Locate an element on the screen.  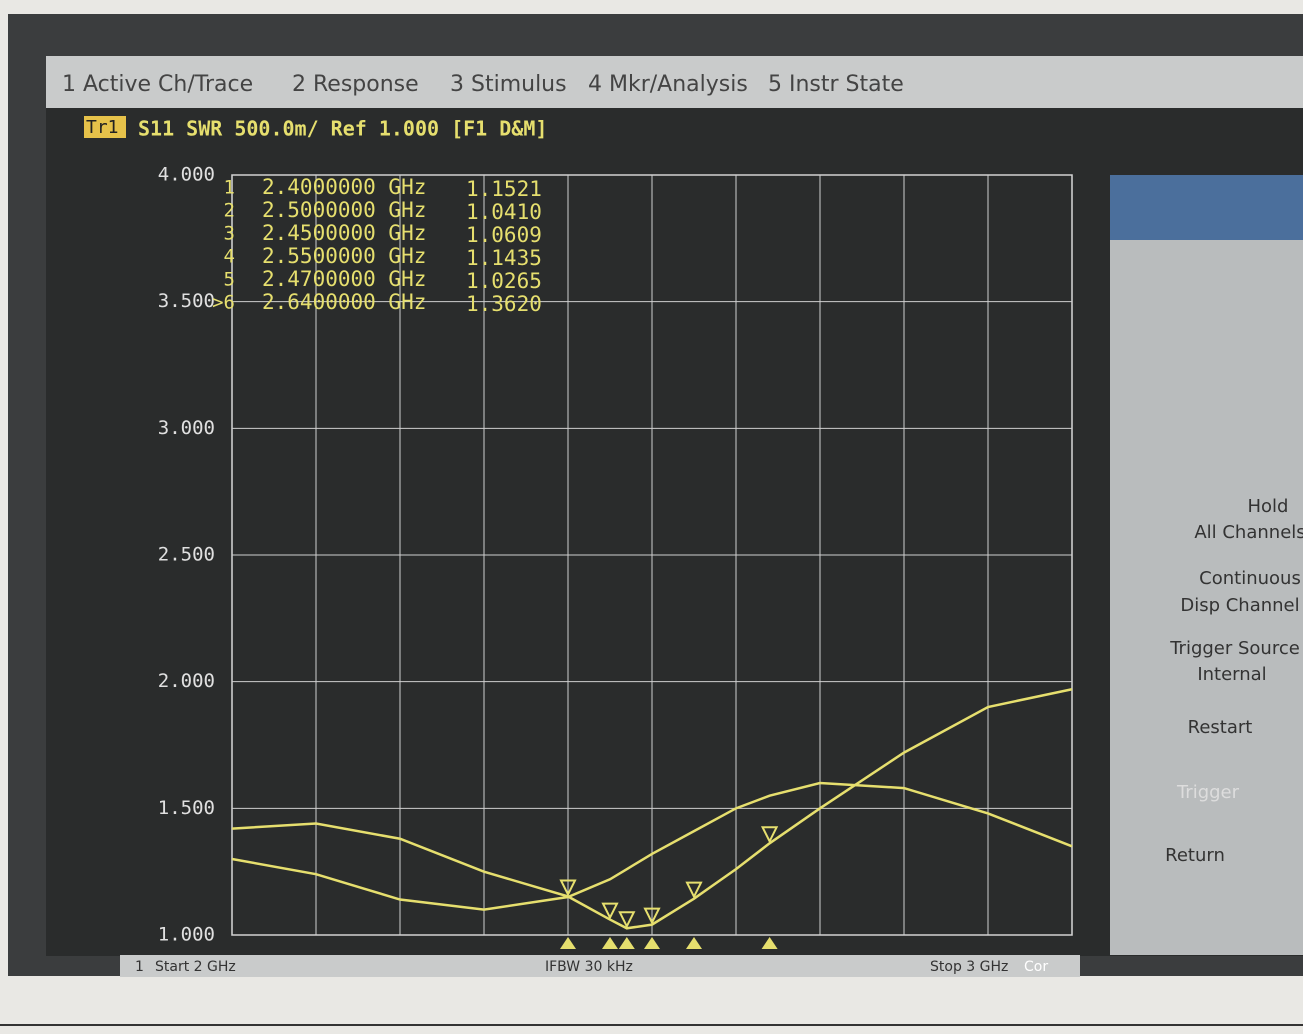
menu-item: 3 Stimulus is located at coordinates (508, 84).